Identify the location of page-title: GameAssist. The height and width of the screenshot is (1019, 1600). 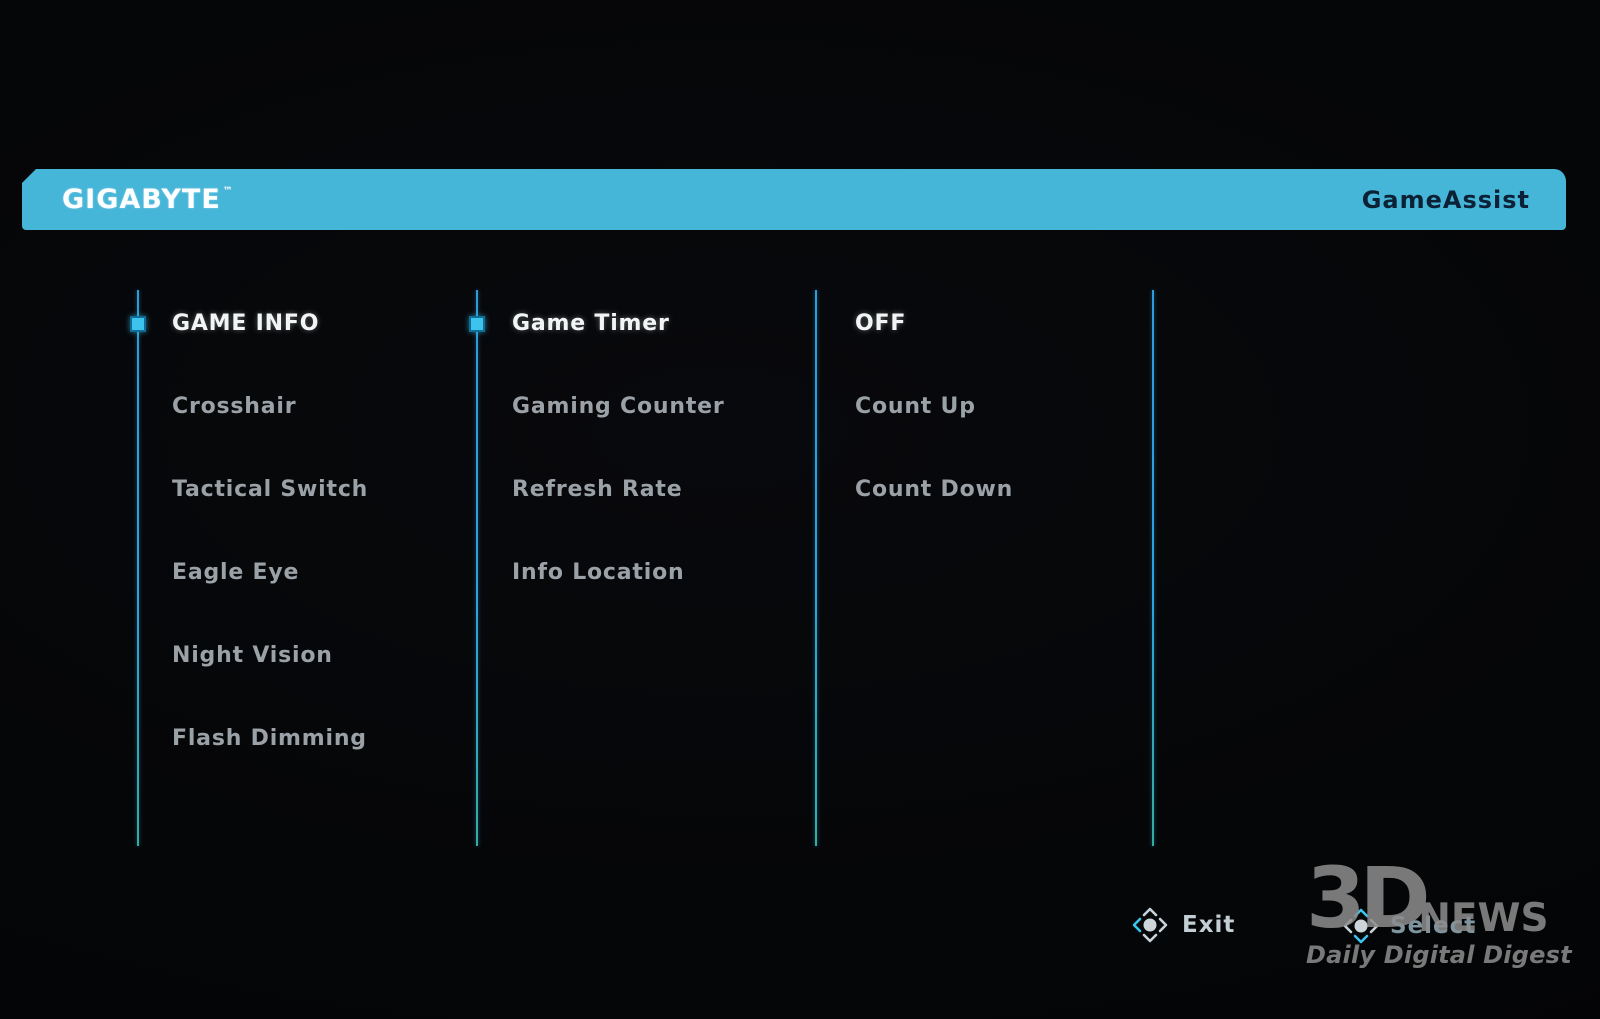
(1445, 199).